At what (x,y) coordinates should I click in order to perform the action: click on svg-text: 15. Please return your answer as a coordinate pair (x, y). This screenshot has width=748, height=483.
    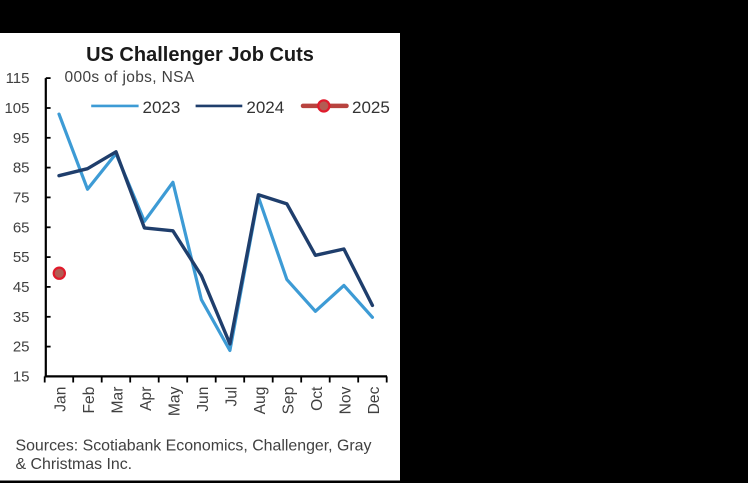
    Looking at the image, I should click on (21, 376).